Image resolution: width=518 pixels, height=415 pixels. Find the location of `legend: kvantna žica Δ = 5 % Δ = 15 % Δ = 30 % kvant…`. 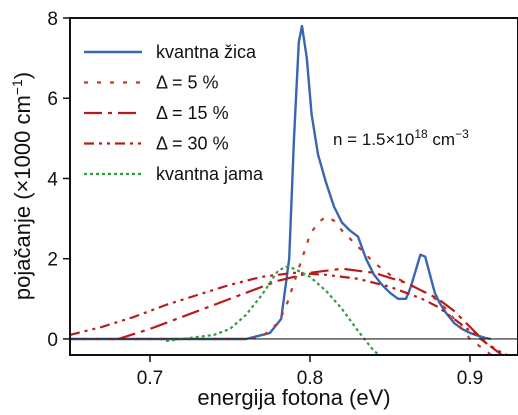

legend: kvantna žica Δ = 5 % Δ = 15 % Δ = 30 % kvant… is located at coordinates (174, 113).